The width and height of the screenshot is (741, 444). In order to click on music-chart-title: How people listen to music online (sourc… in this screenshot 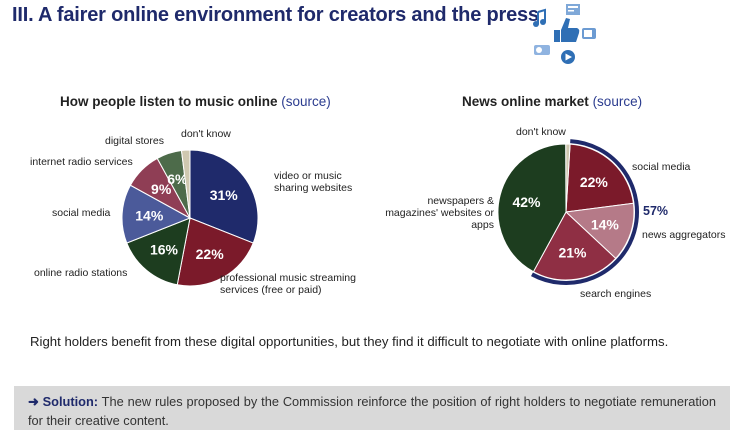, I will do `click(195, 101)`.